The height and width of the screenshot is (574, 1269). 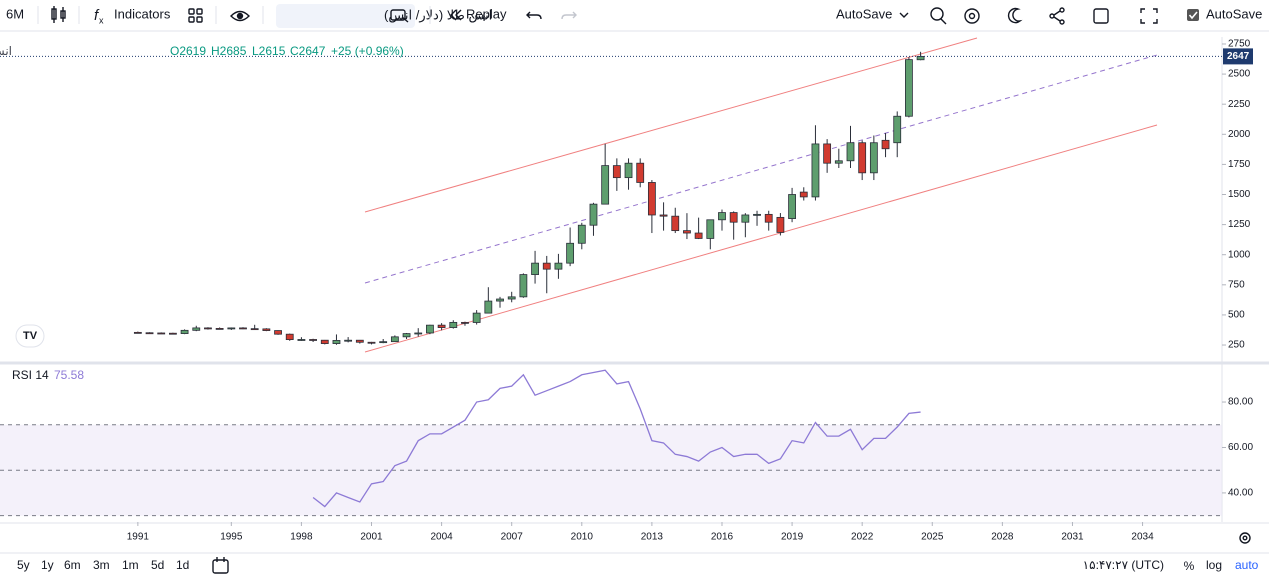 What do you see at coordinates (616, 438) in the screenshot?
I see `rsi-line` at bounding box center [616, 438].